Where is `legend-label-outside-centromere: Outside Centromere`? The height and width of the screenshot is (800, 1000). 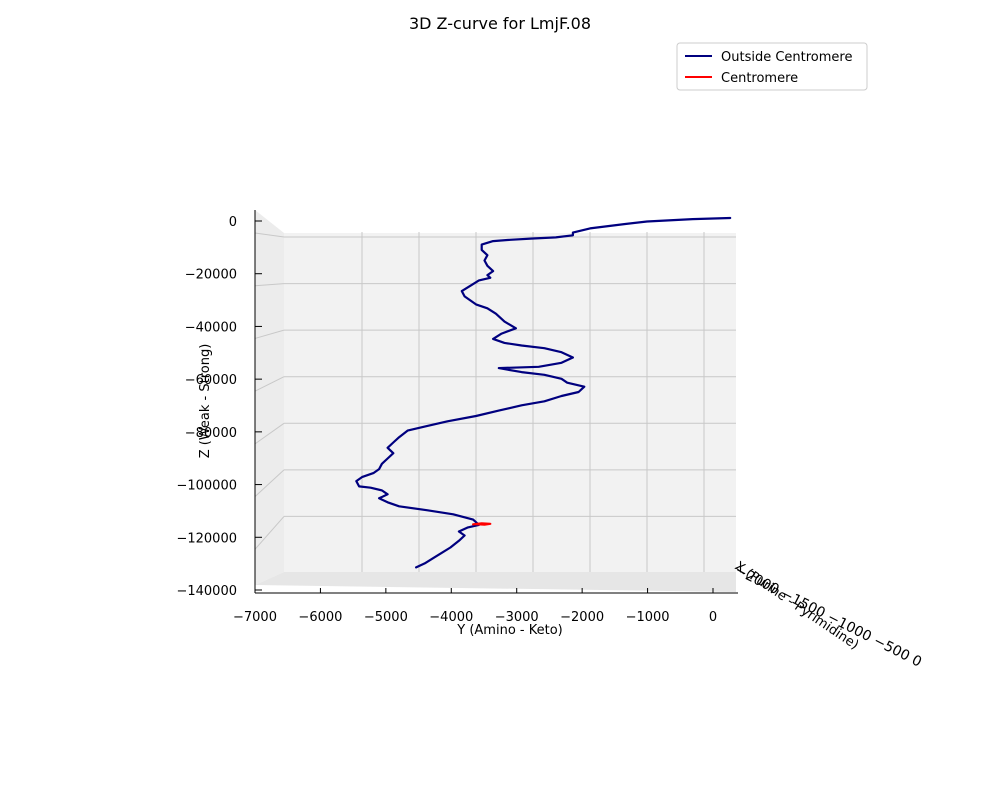
legend-label-outside-centromere: Outside Centromere is located at coordinates (786, 57).